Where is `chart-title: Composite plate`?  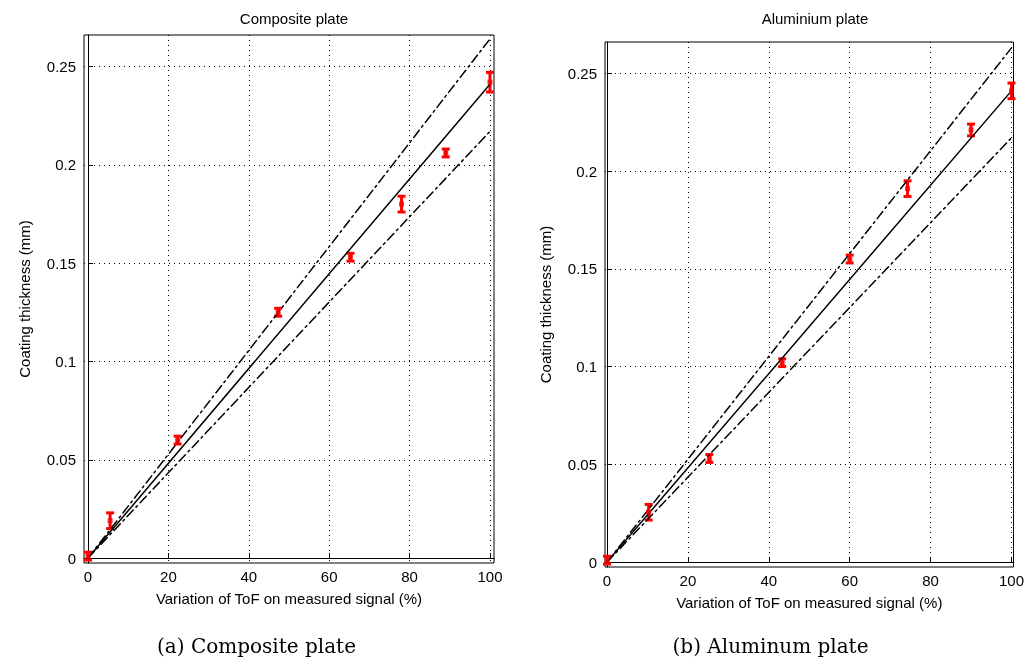
chart-title: Composite plate is located at coordinates (294, 18).